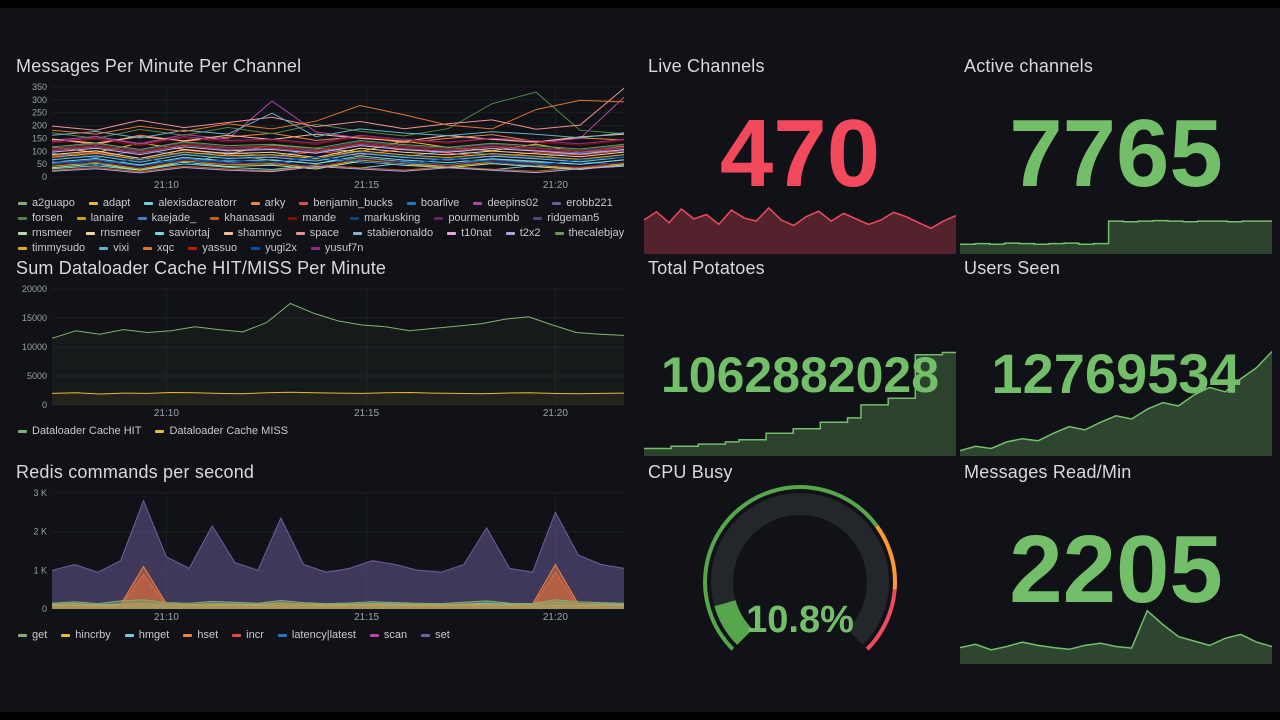  What do you see at coordinates (252, 233) in the screenshot?
I see `legend-item: shamnyc` at bounding box center [252, 233].